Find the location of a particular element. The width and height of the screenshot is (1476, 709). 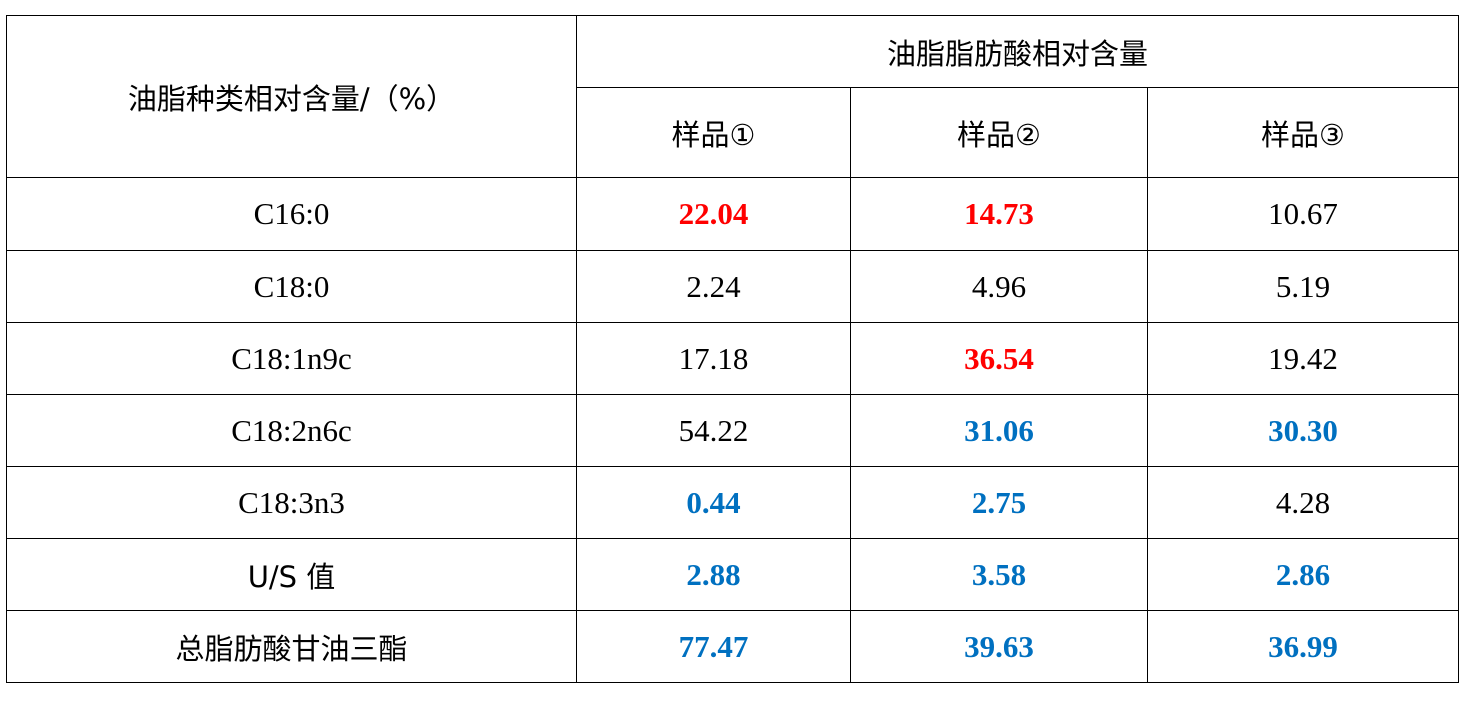

value-cell-sample-3: 36.99 is located at coordinates (1303, 646).